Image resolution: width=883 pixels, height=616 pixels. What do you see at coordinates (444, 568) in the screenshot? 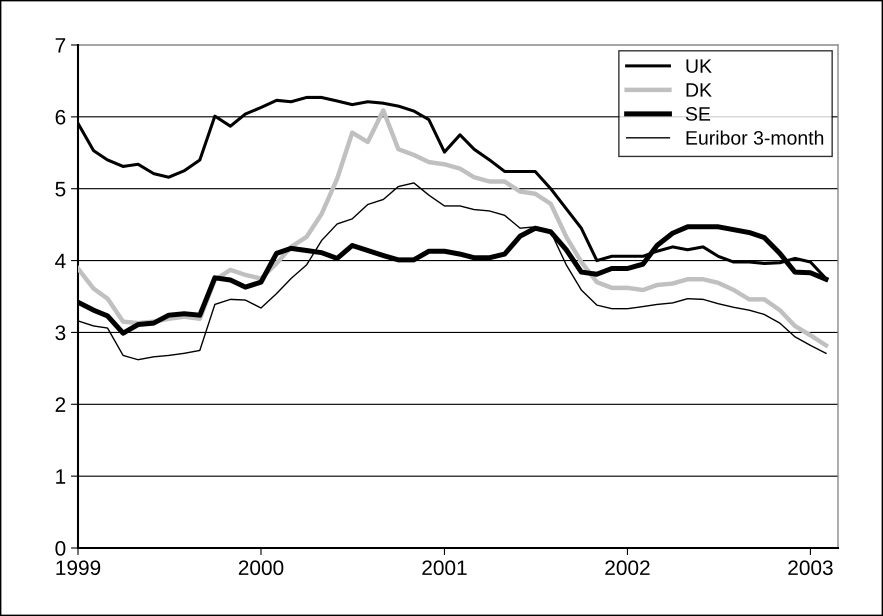
I see `x-tick-label: 2001` at bounding box center [444, 568].